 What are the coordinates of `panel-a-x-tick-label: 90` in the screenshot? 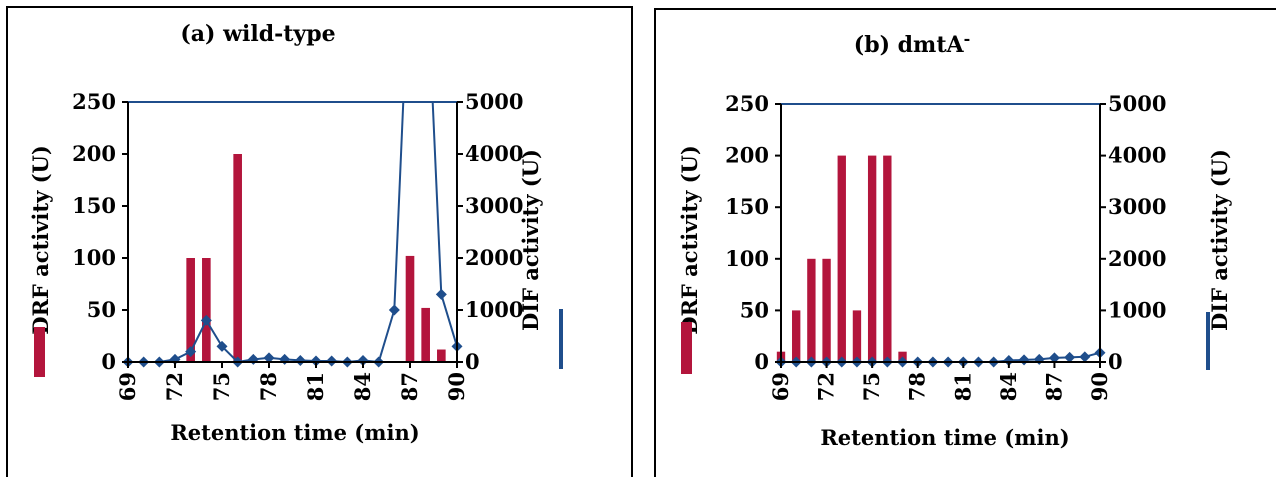 It's located at (456, 386).